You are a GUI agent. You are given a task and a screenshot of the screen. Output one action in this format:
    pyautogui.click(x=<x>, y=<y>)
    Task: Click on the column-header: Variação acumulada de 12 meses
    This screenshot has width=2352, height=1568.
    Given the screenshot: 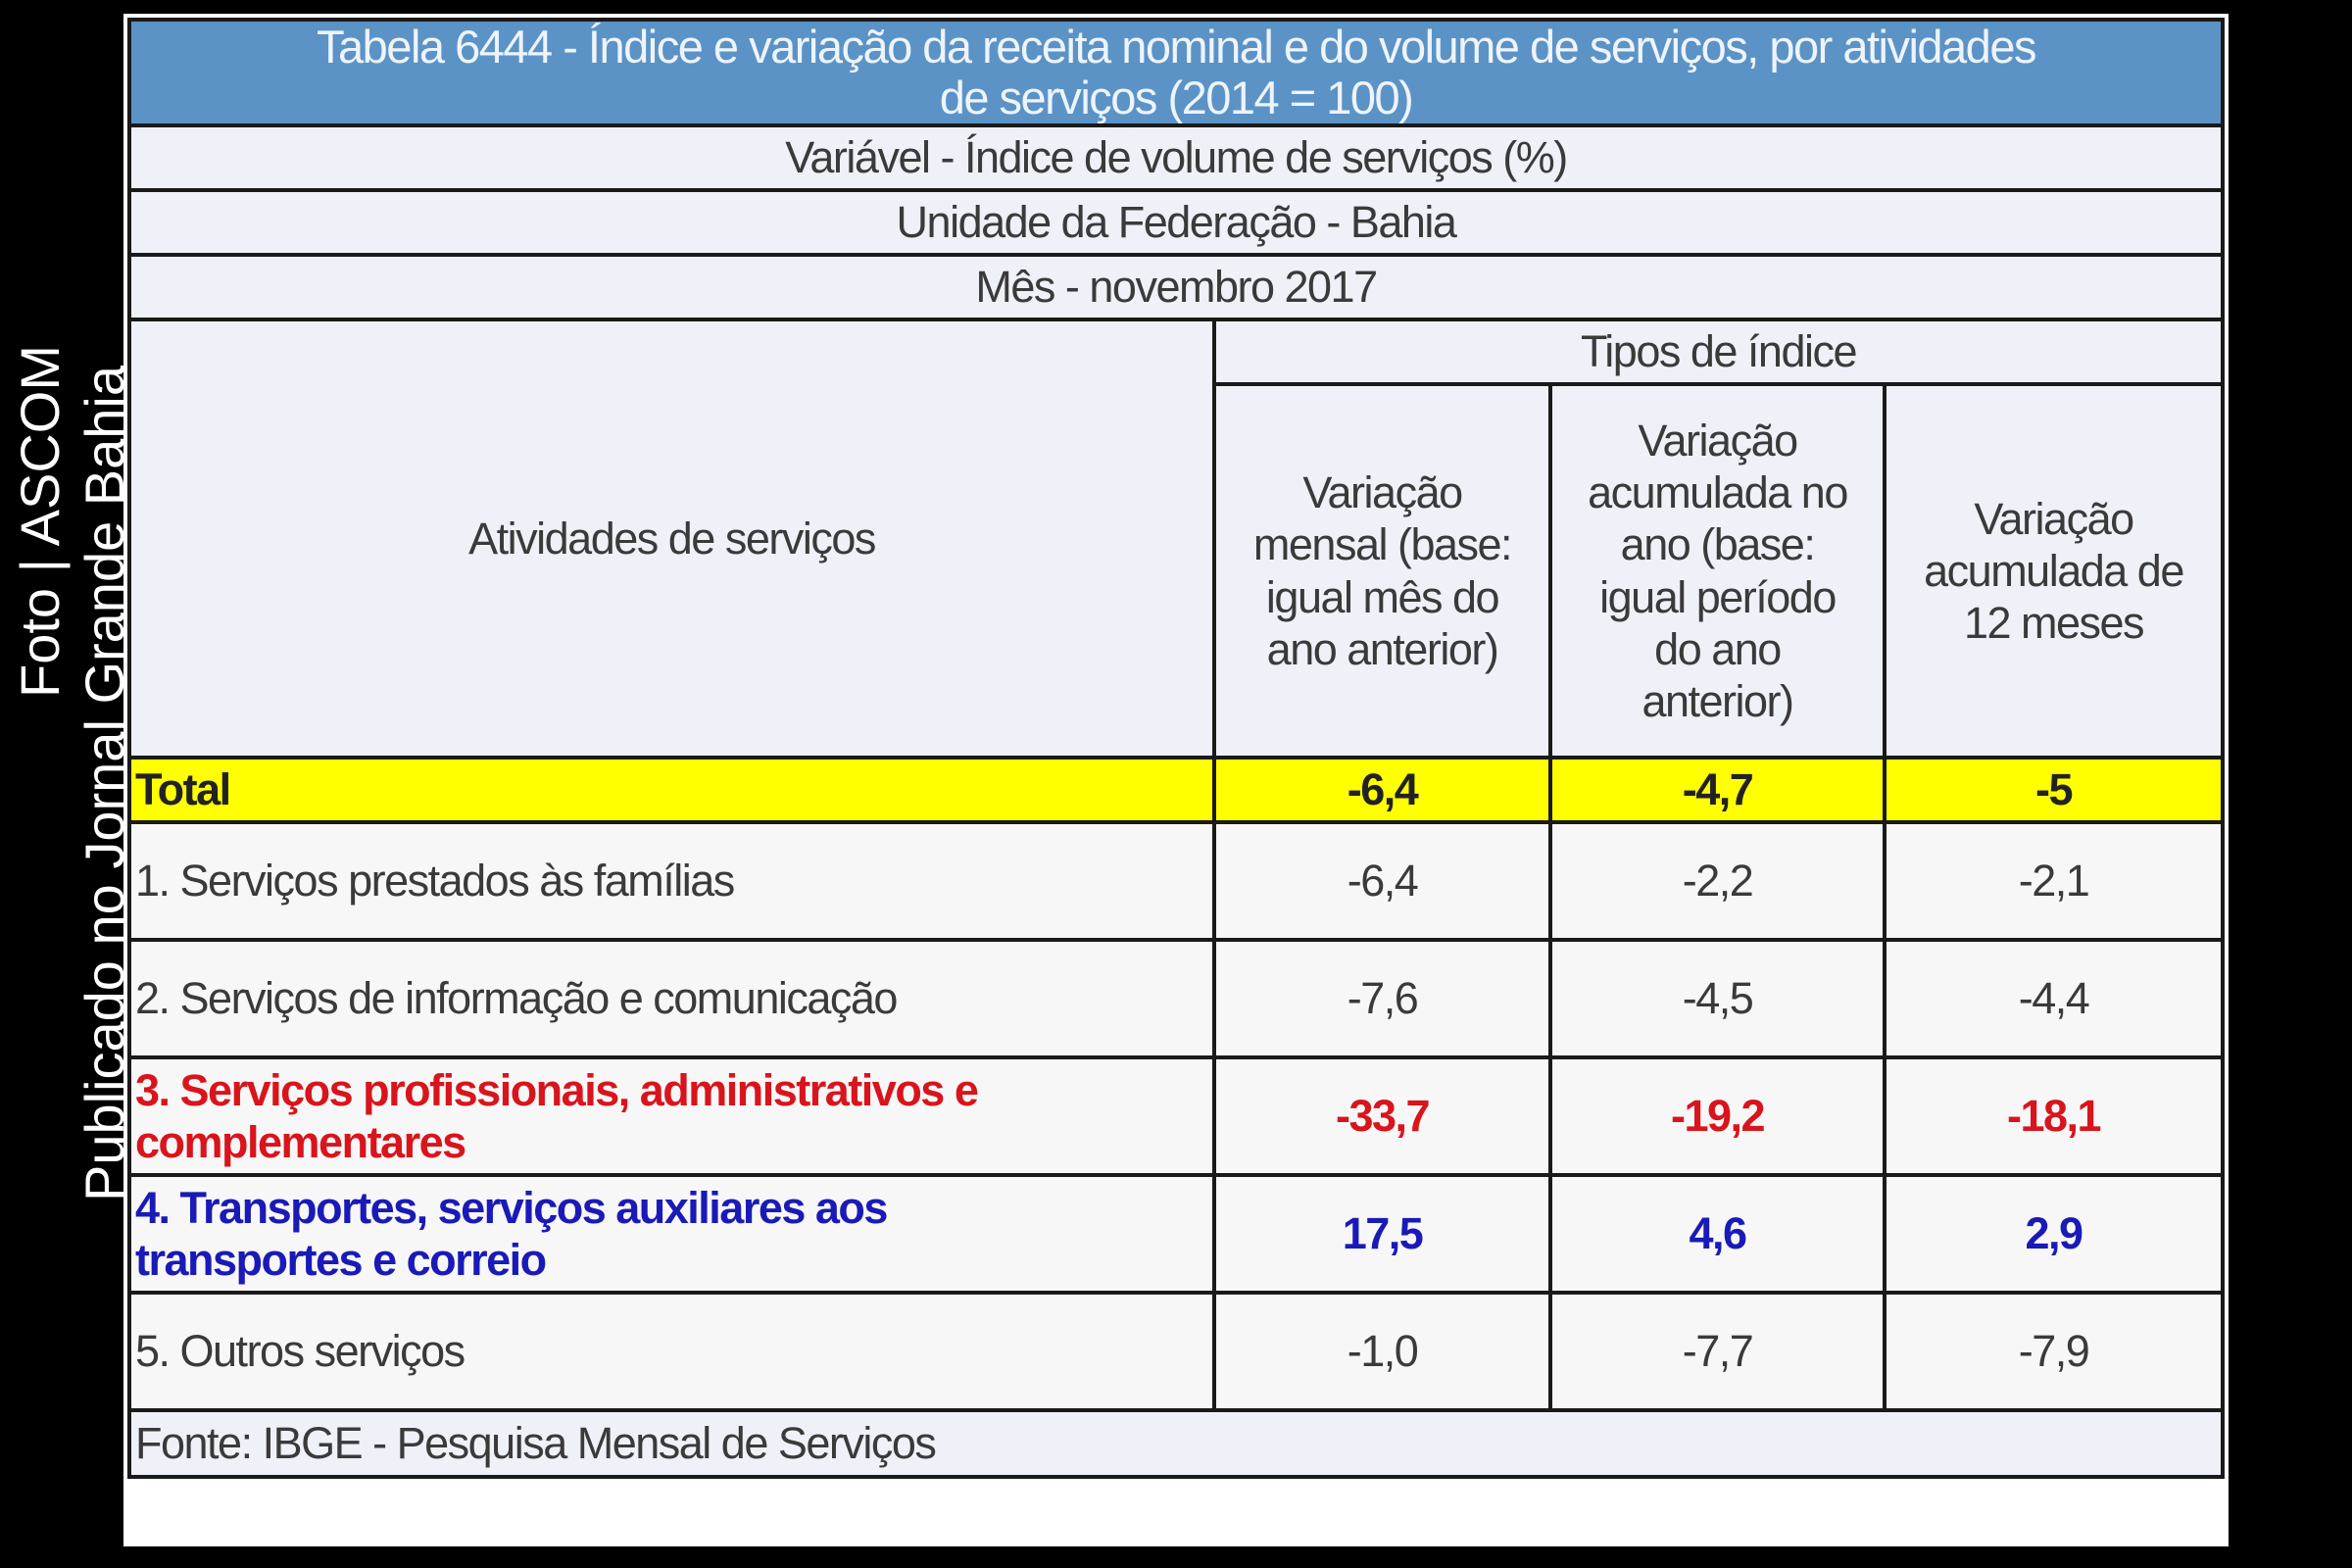 What is the action you would take?
    pyautogui.click(x=2054, y=571)
    